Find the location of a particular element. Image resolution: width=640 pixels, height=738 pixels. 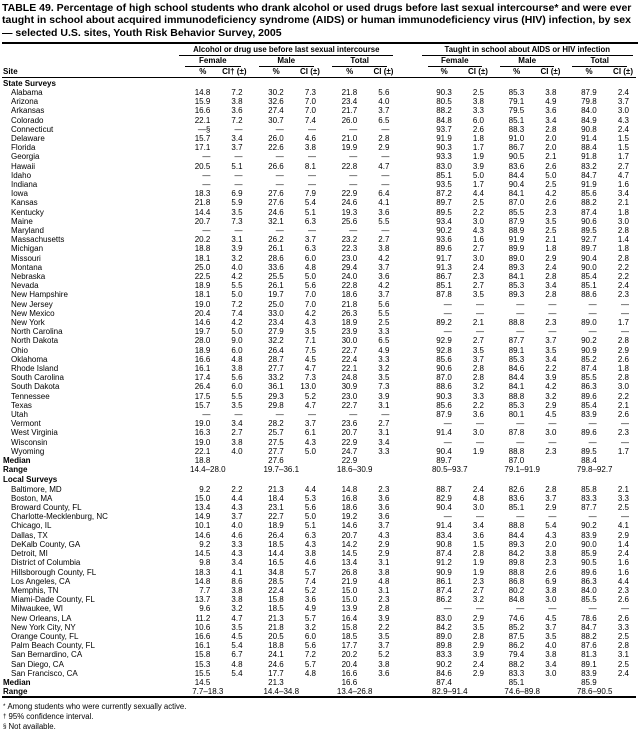

ci-value: 5.4 is located at coordinates (237, 673).